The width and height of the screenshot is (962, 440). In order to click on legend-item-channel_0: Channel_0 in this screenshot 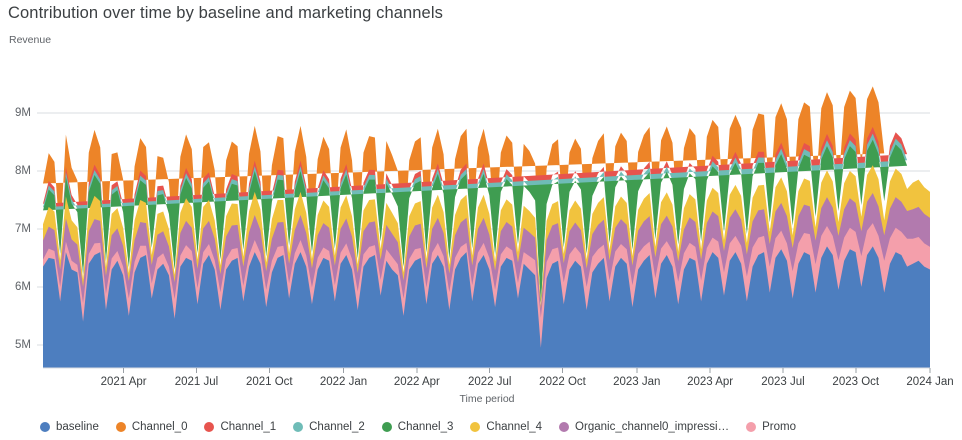, I will do `click(151, 427)`.